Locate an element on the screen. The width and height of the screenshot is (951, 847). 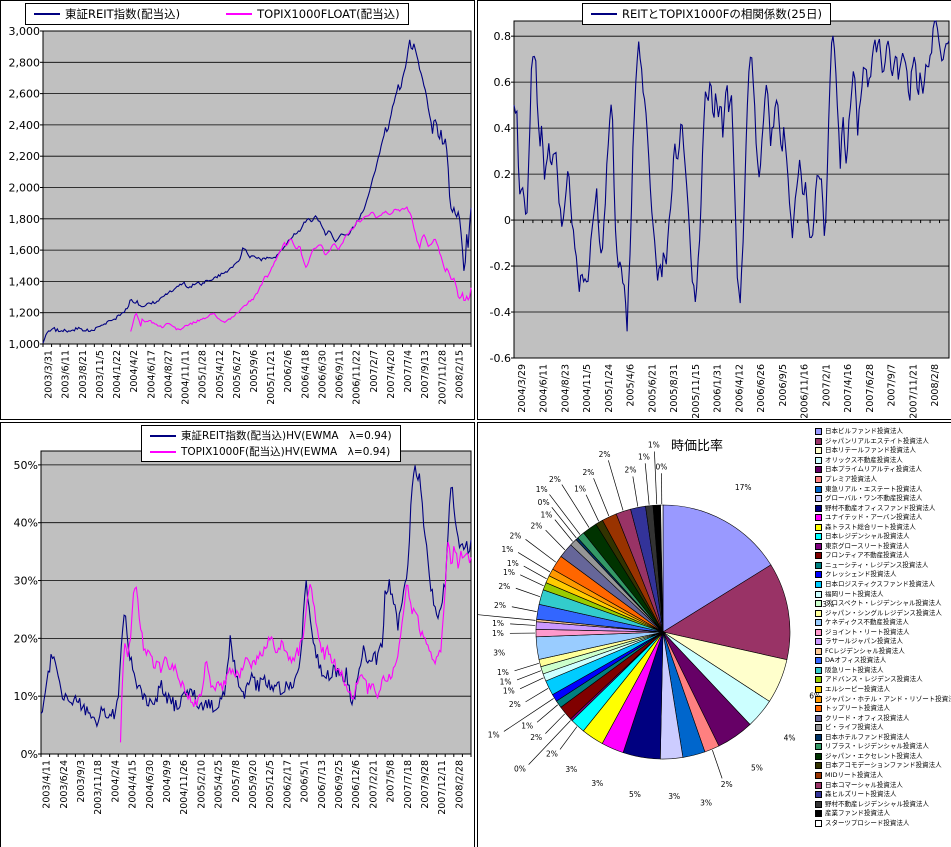
x-axis-label: 2003/8/21 is located at coordinates (83, 374).